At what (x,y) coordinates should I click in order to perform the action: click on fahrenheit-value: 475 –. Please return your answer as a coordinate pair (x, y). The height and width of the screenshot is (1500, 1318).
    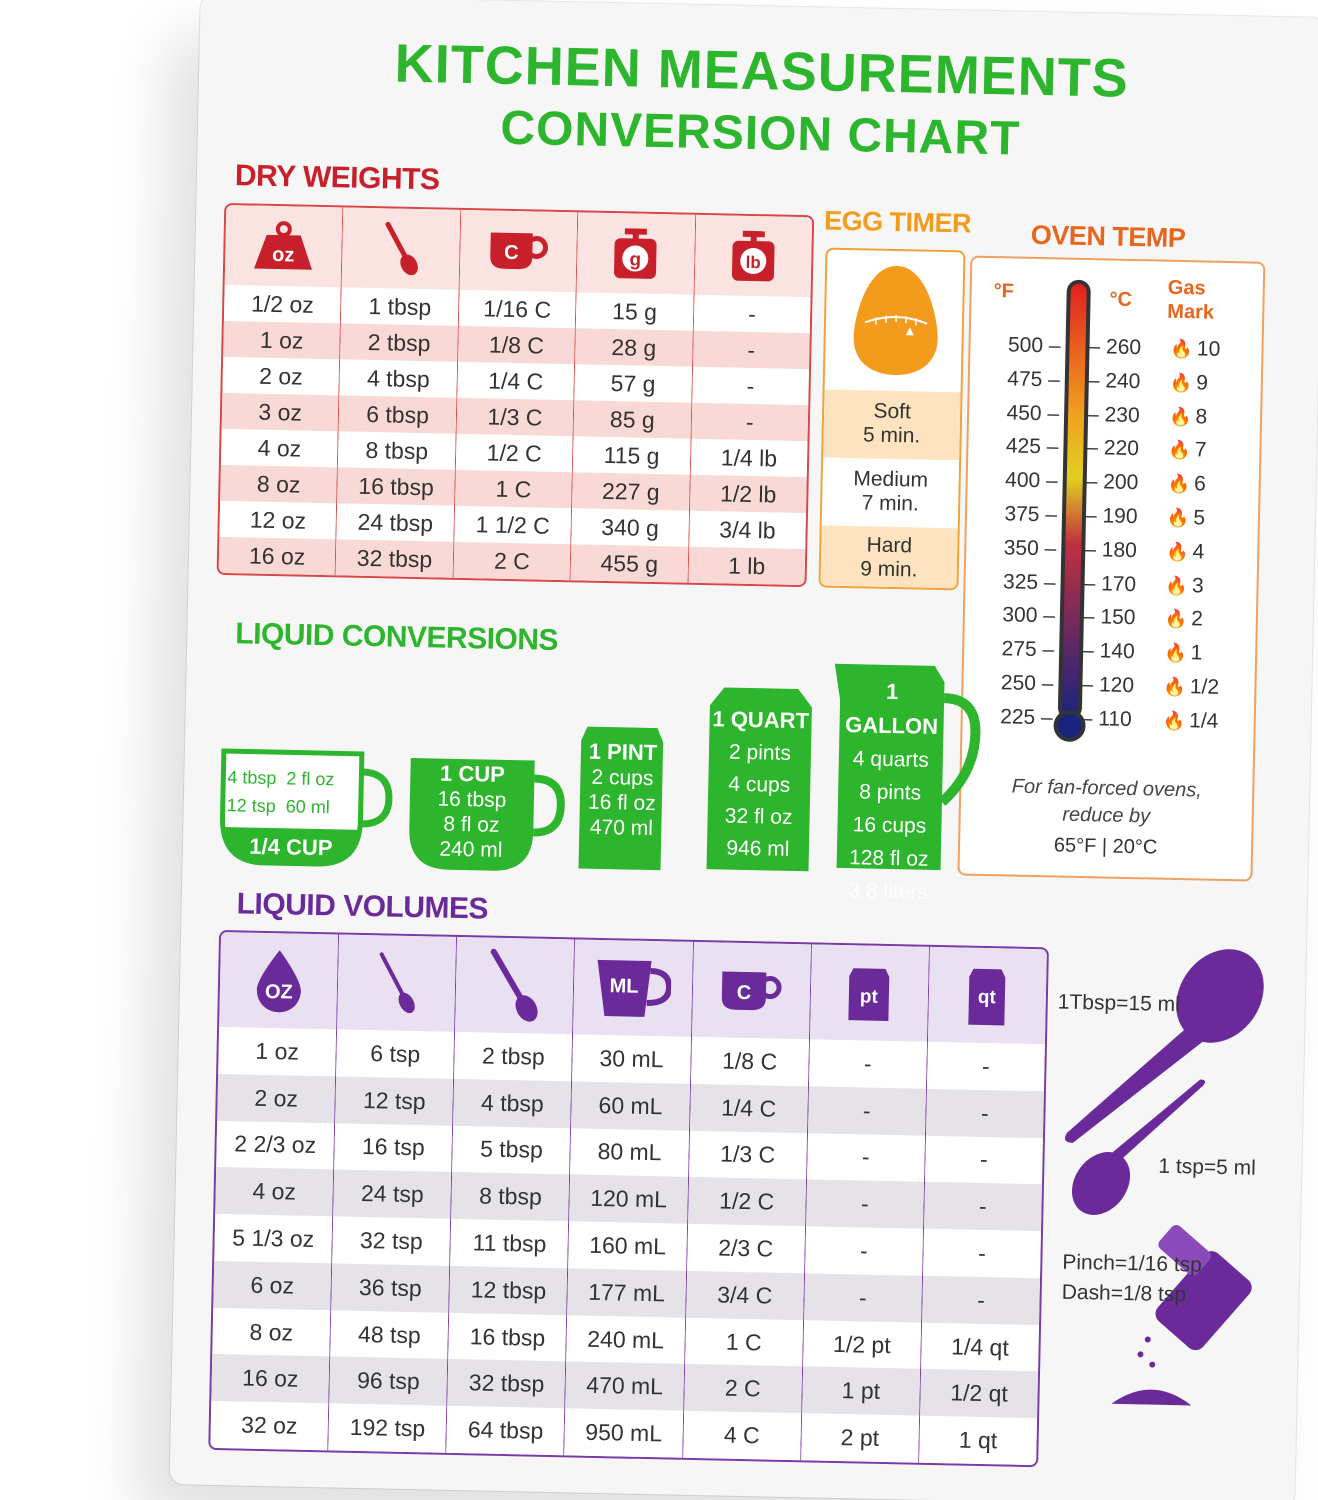
    Looking at the image, I should click on (1034, 379).